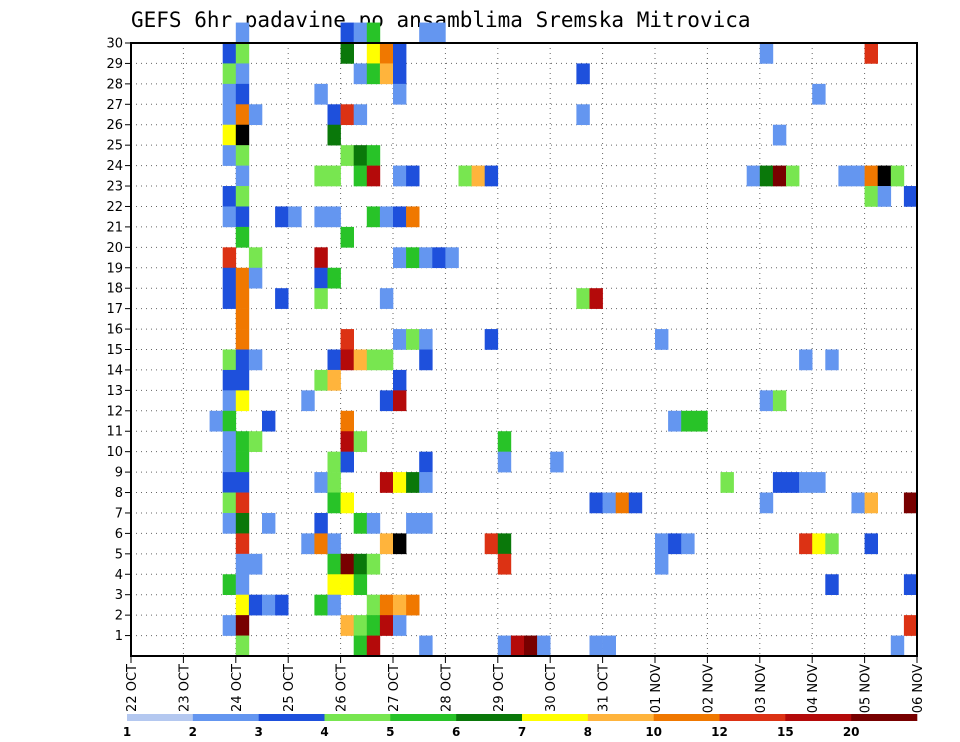 The height and width of the screenshot is (742, 960). I want to click on y-tick-label: 4, so click(119, 575).